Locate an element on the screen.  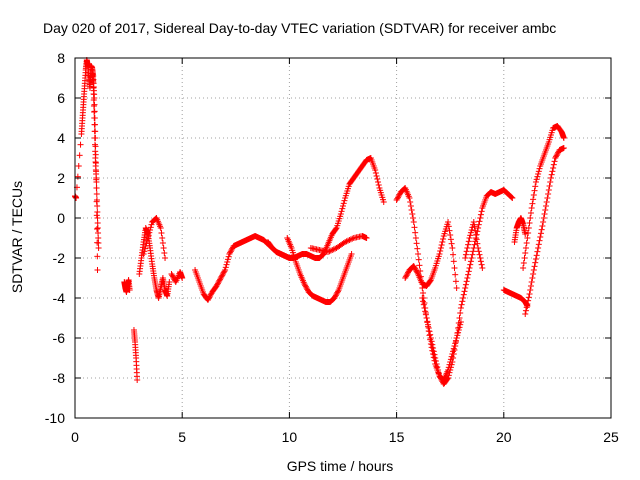
y-tick-label: -2 is located at coordinates (59, 258).